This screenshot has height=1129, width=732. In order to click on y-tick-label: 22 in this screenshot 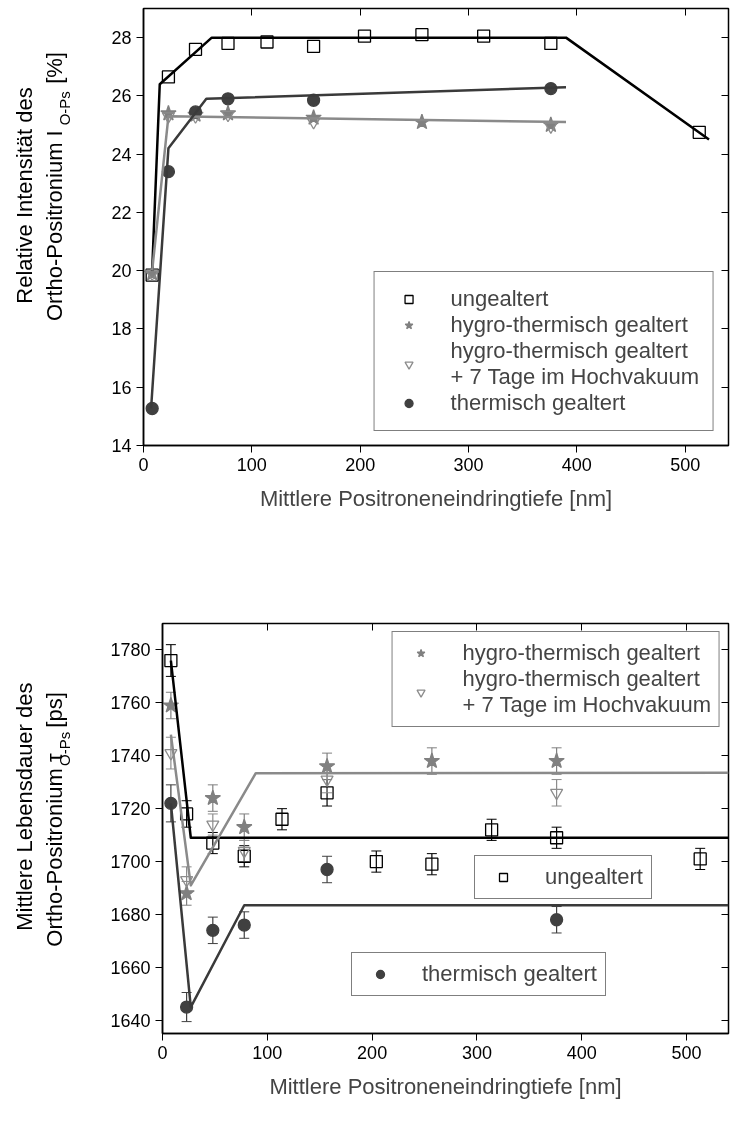, I will do `click(121, 212)`.